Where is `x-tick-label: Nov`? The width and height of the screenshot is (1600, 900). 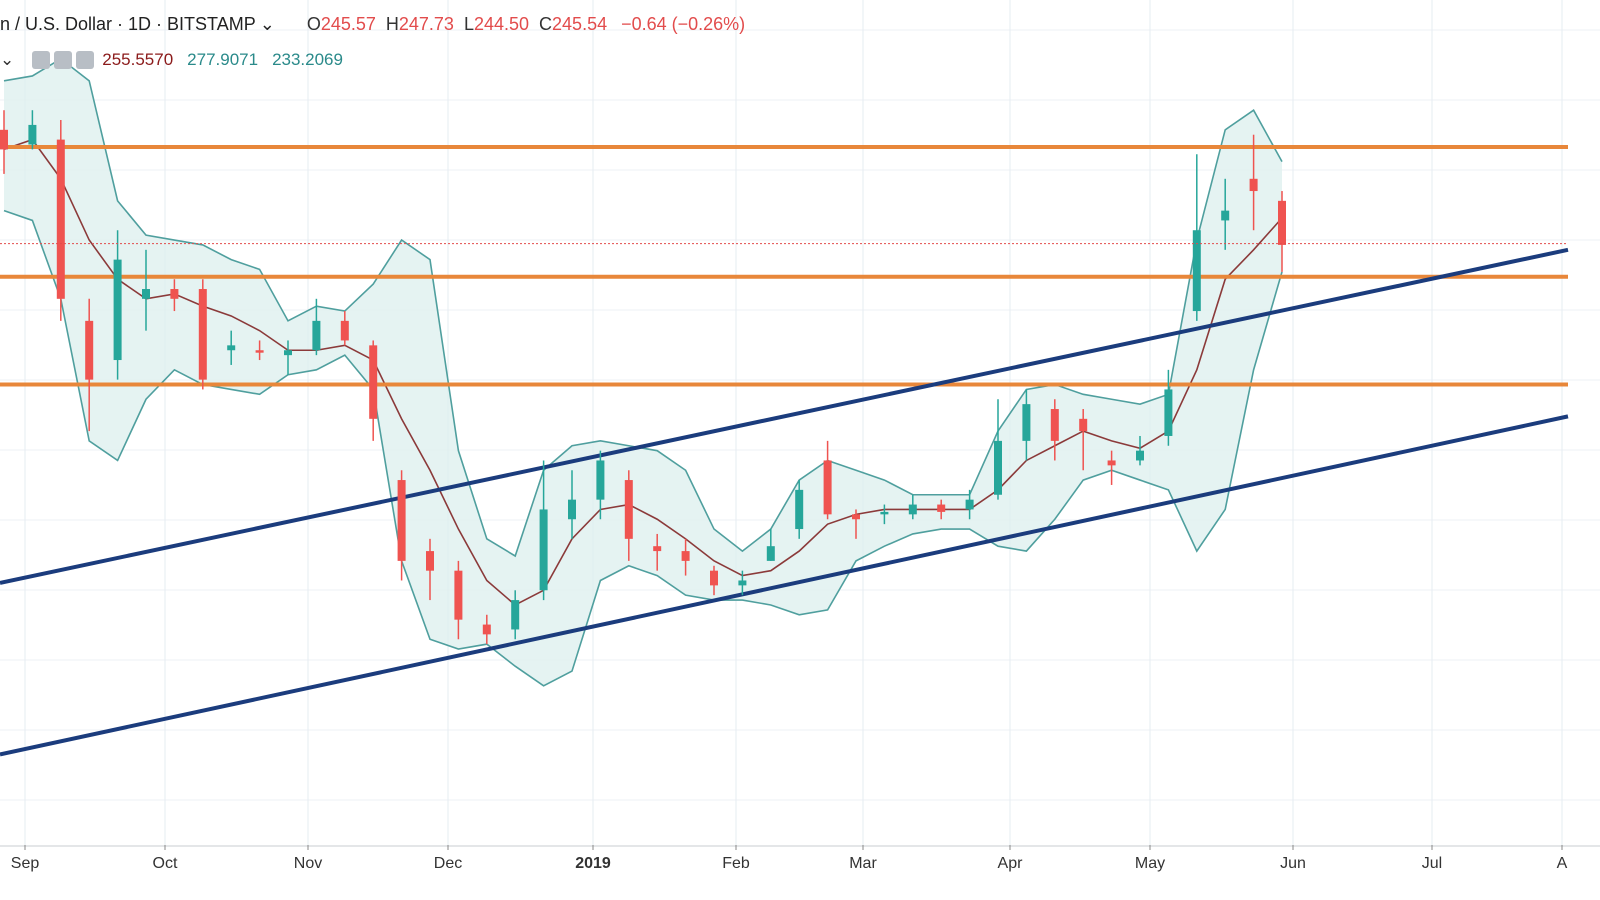
x-tick-label: Nov is located at coordinates (308, 863).